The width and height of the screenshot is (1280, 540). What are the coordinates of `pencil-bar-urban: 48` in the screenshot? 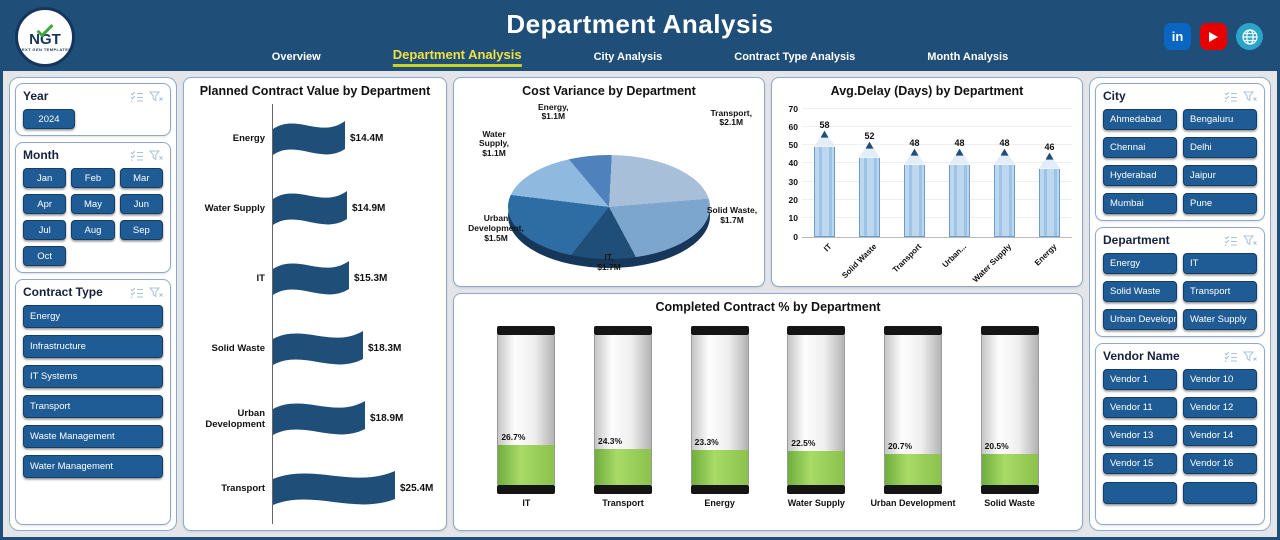 It's located at (960, 187).